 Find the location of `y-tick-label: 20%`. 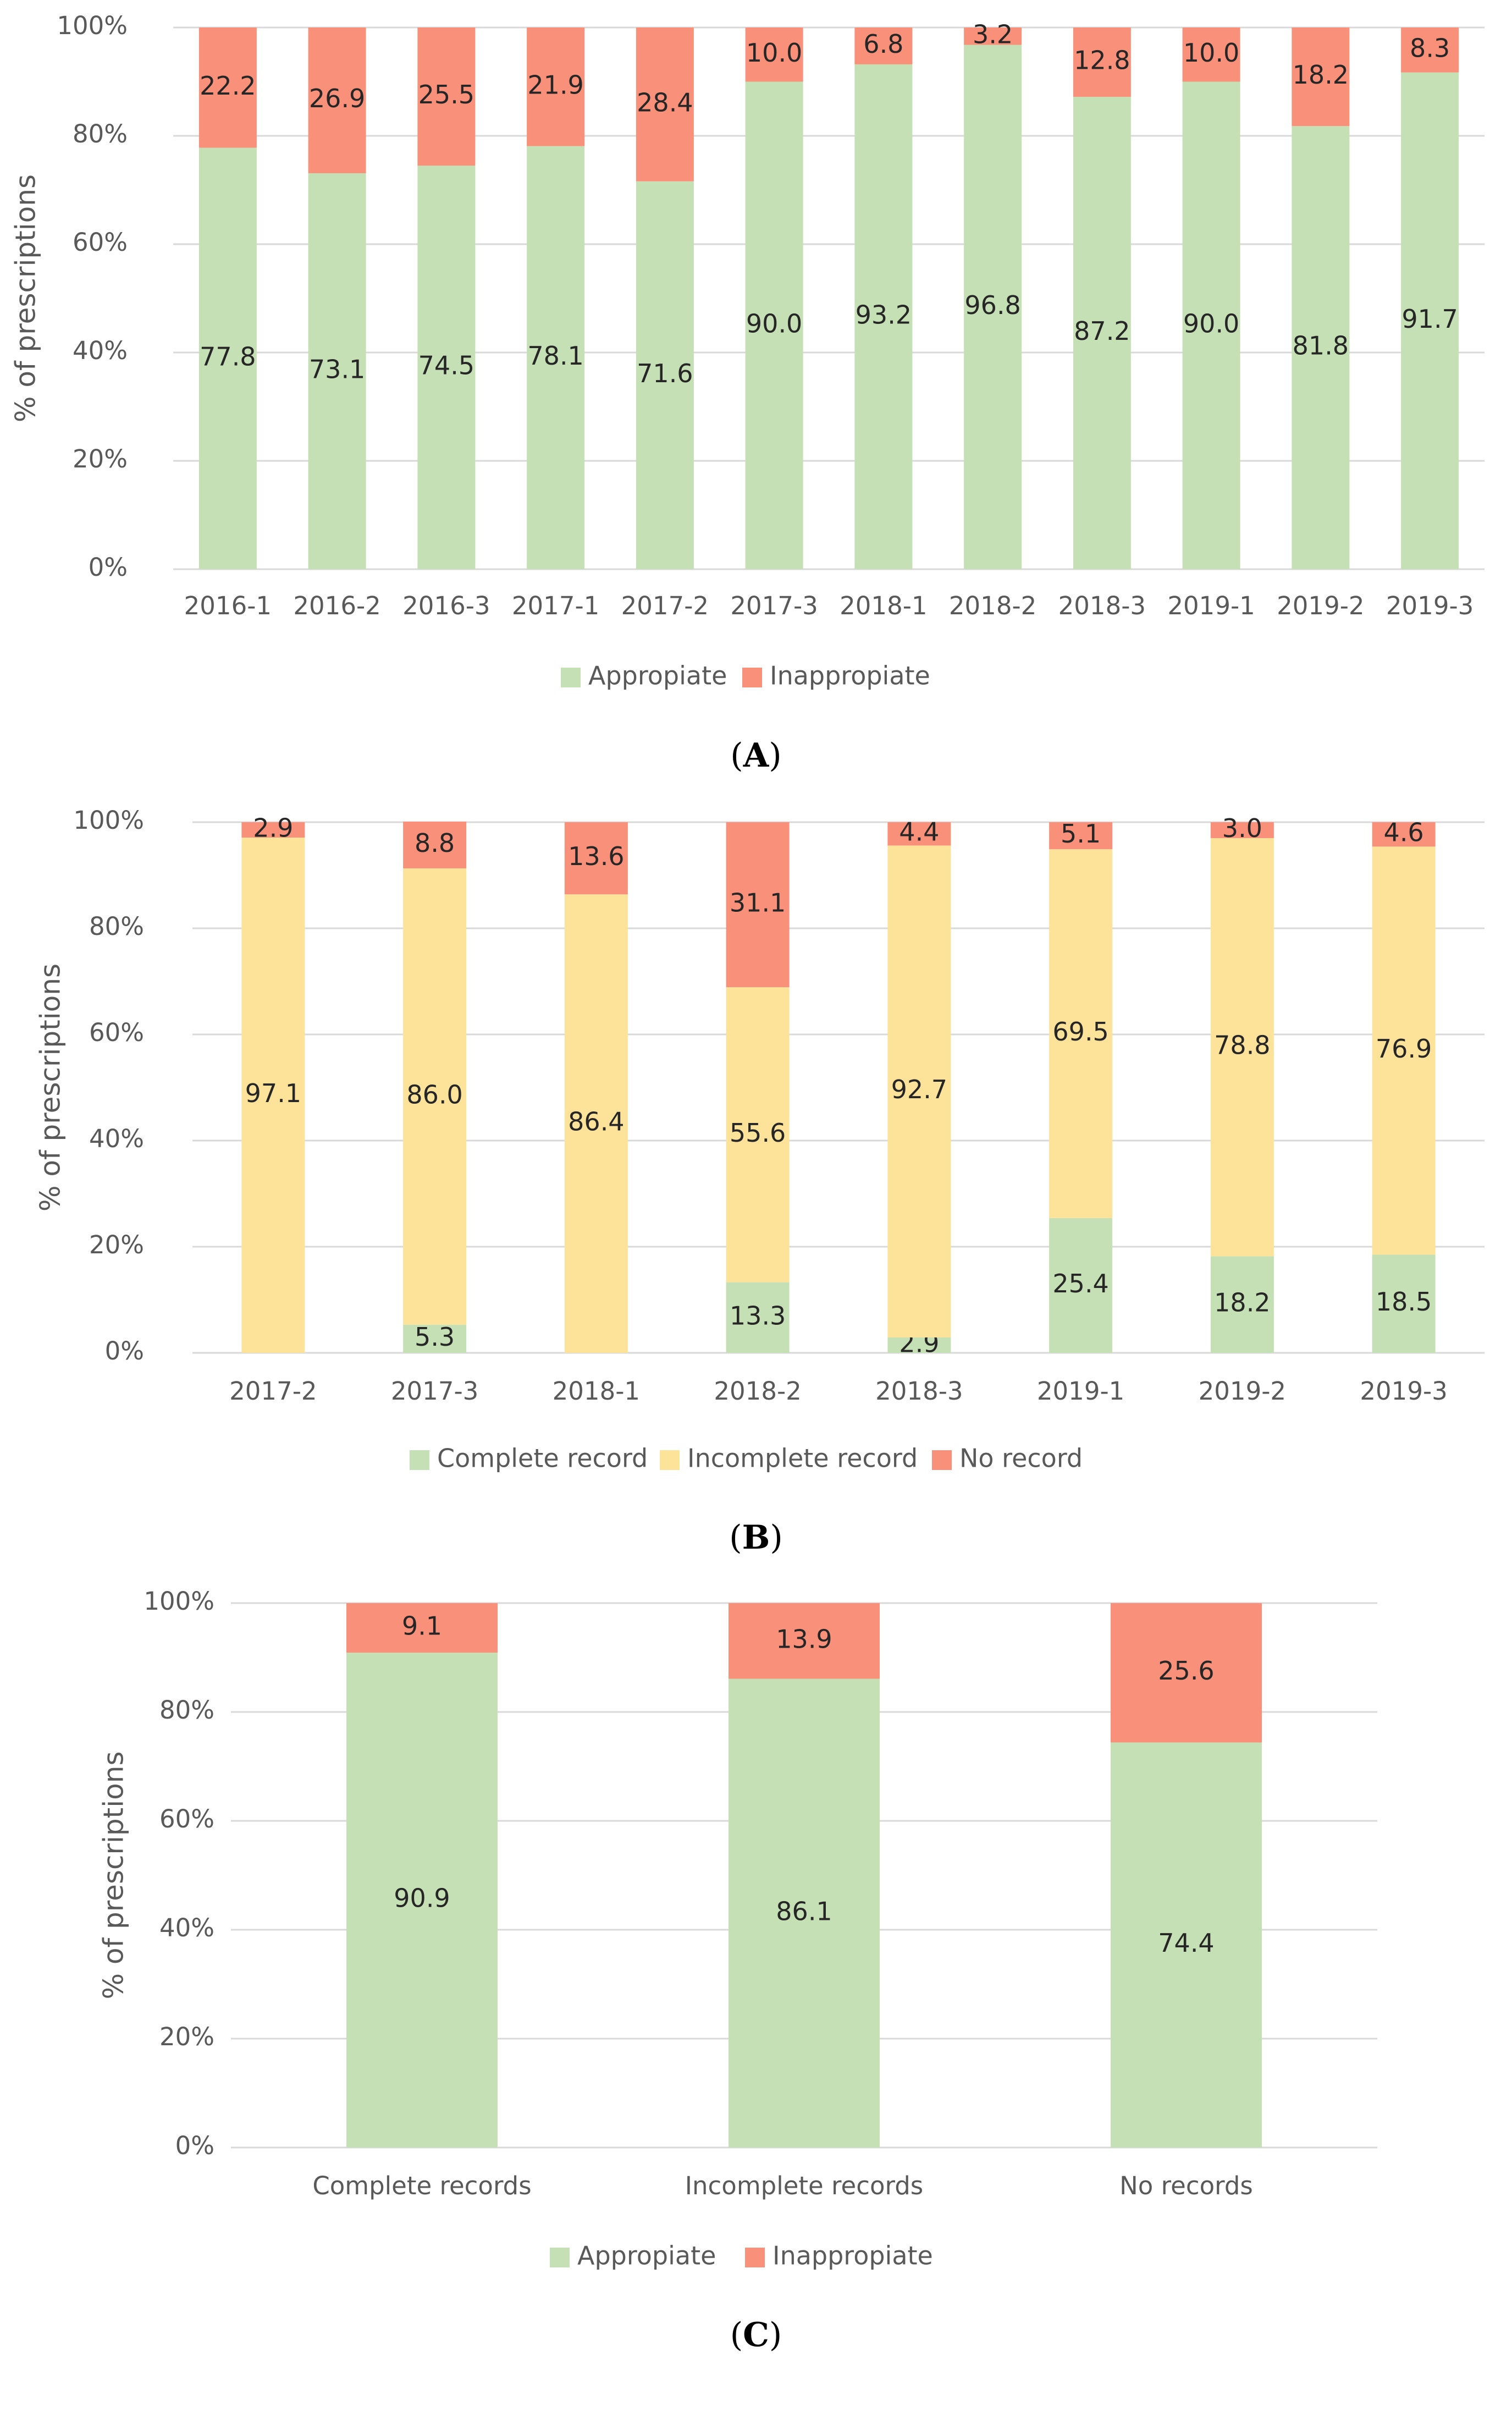

y-tick-label: 20% is located at coordinates (117, 1245).